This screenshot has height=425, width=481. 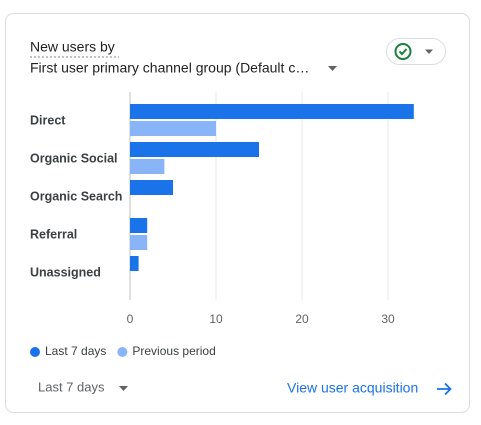 What do you see at coordinates (216, 319) in the screenshot?
I see `x-tick-label: 10` at bounding box center [216, 319].